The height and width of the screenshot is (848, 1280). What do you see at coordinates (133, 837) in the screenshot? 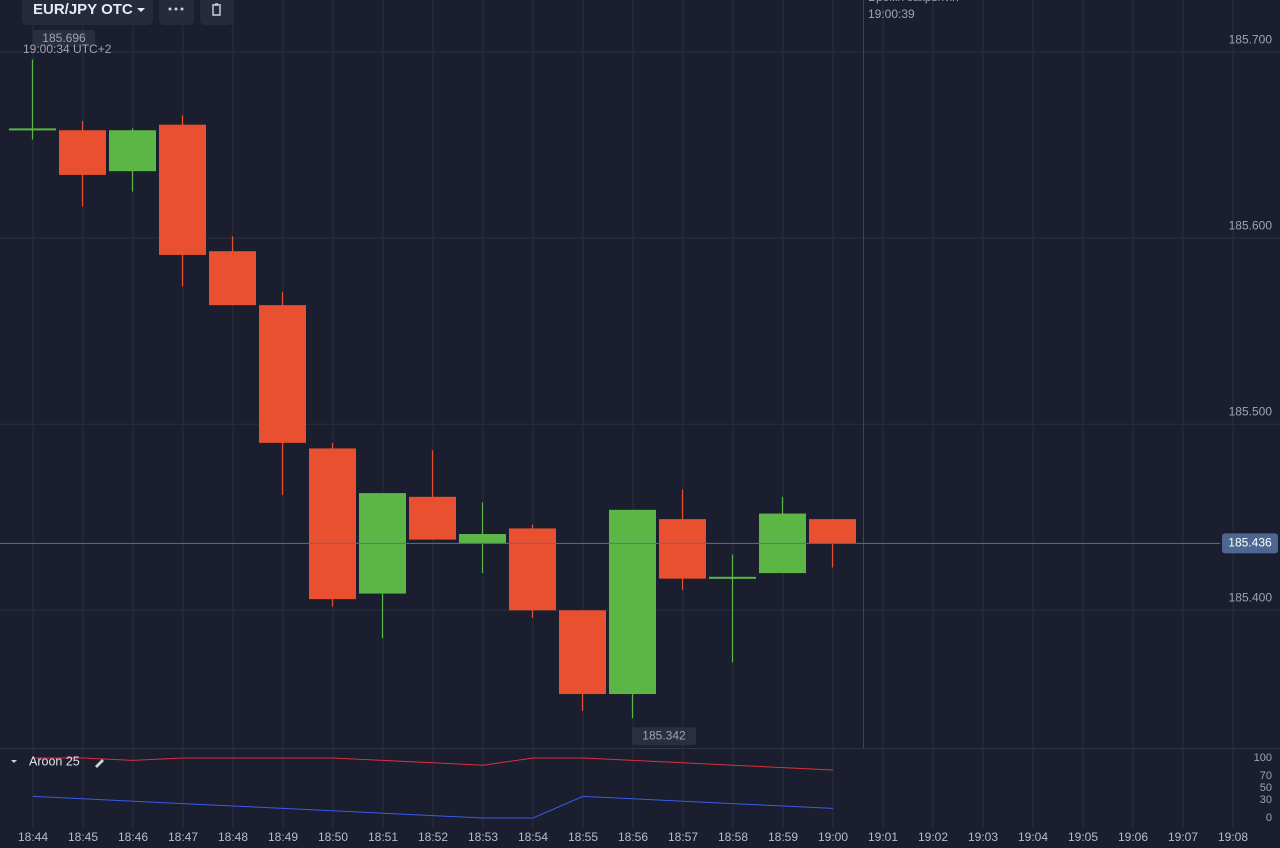
I see `x-tick-label: 18:46` at bounding box center [133, 837].